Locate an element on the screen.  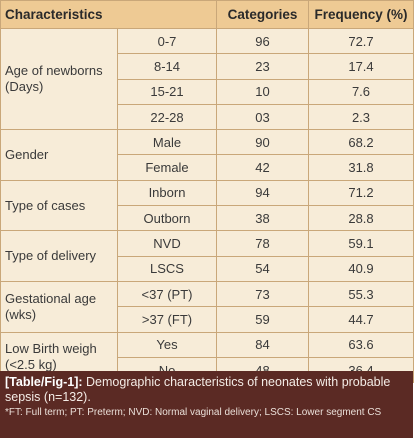
characteristic-cell: Type of cases is located at coordinates (59, 205).